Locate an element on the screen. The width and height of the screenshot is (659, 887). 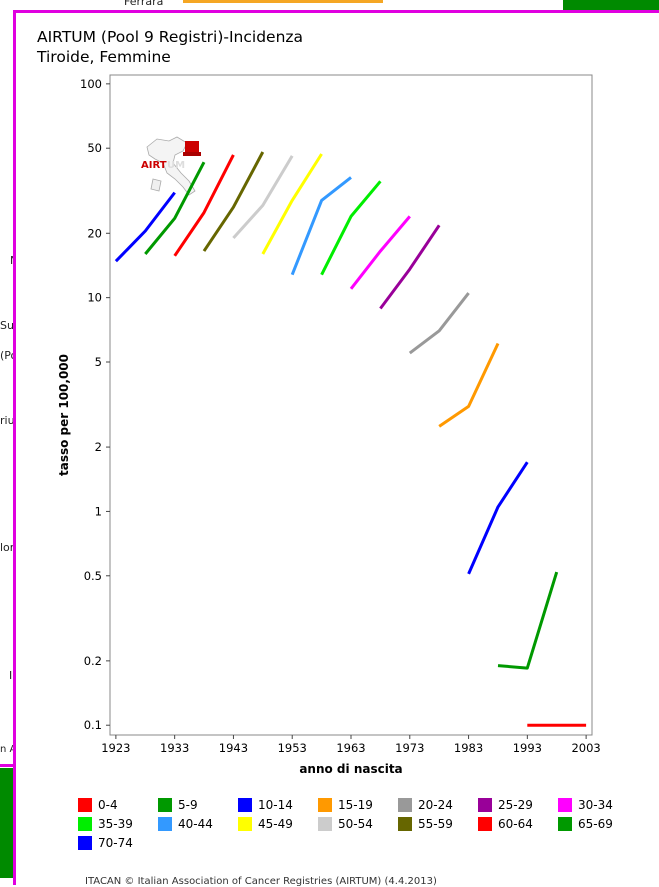
legend-label: 35-39 is located at coordinates (115, 824).